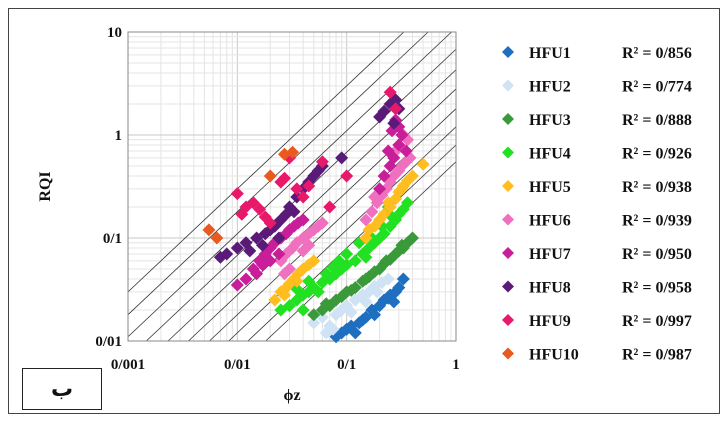 The height and width of the screenshot is (421, 726). Describe the element at coordinates (108, 342) in the screenshot. I see `y-tick-label: 0/01` at that location.